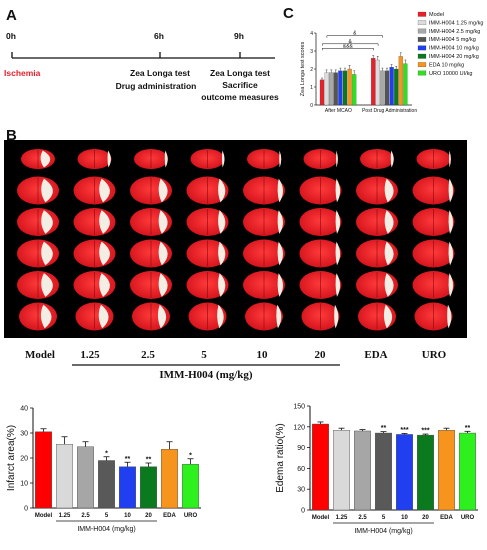  Describe the element at coordinates (303, 511) in the screenshot. I see `ytick-label: 0` at that location.